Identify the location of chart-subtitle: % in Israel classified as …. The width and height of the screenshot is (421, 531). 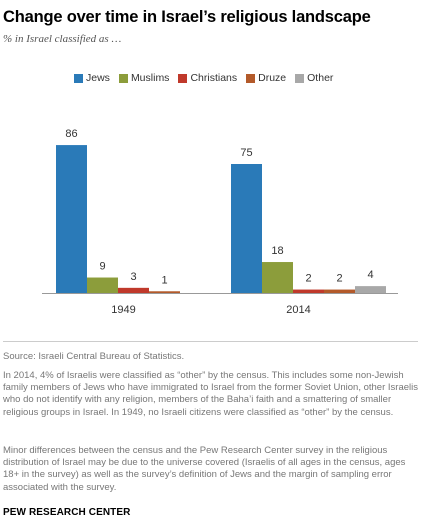
(62, 39).